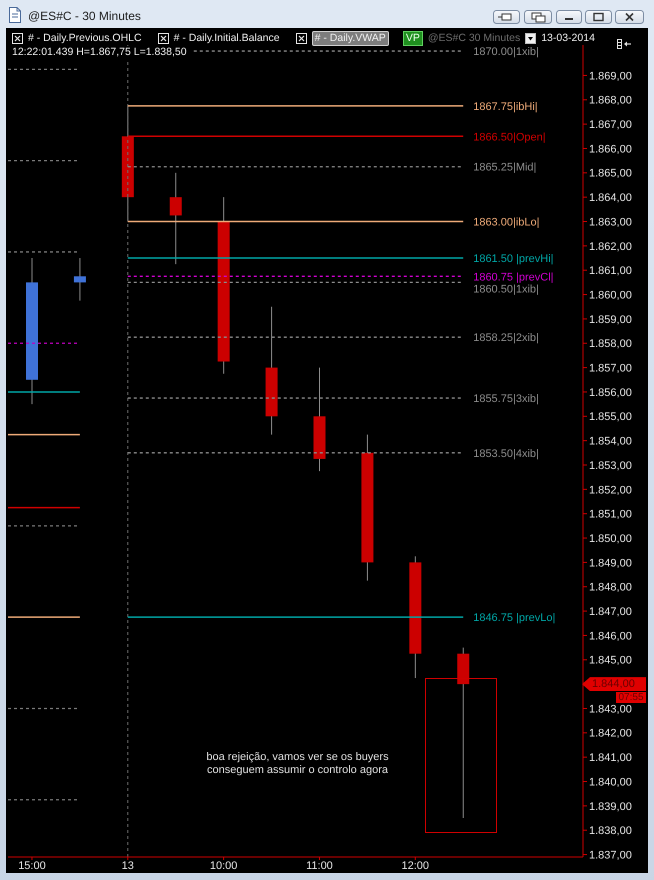 The image size is (654, 880). What do you see at coordinates (506, 52) in the screenshot?
I see `ref-line-label: 1870.00|1xib|` at bounding box center [506, 52].